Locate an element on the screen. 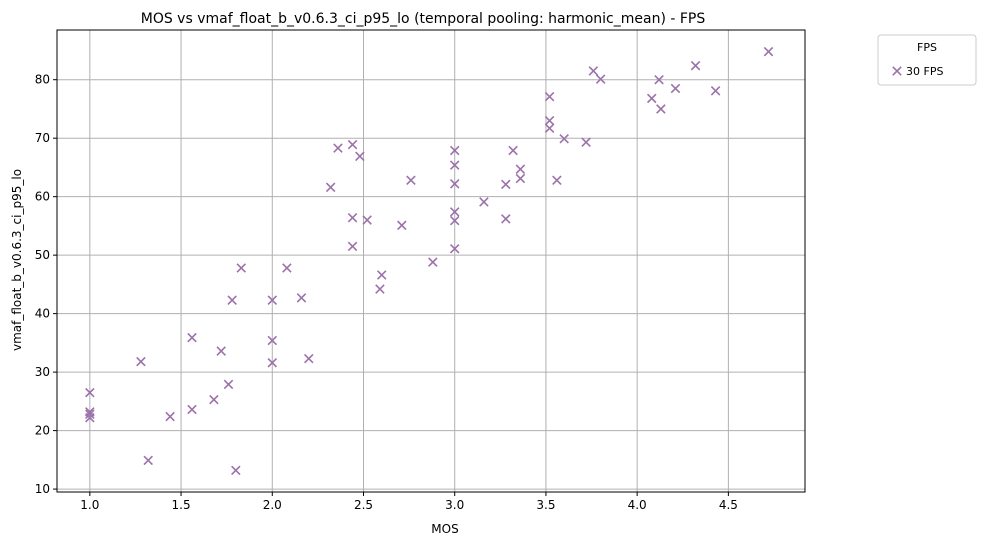  y-tick-label: 80 is located at coordinates (42, 80).